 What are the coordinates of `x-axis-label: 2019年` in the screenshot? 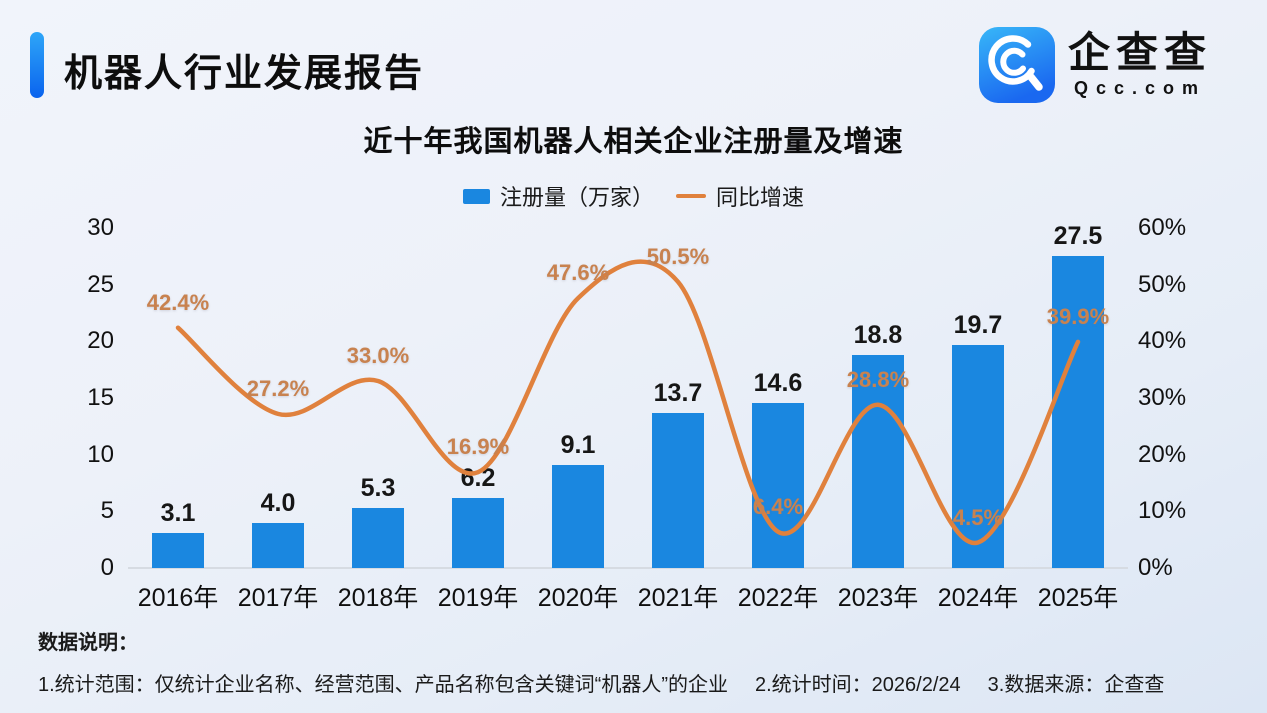 It's located at (478, 598).